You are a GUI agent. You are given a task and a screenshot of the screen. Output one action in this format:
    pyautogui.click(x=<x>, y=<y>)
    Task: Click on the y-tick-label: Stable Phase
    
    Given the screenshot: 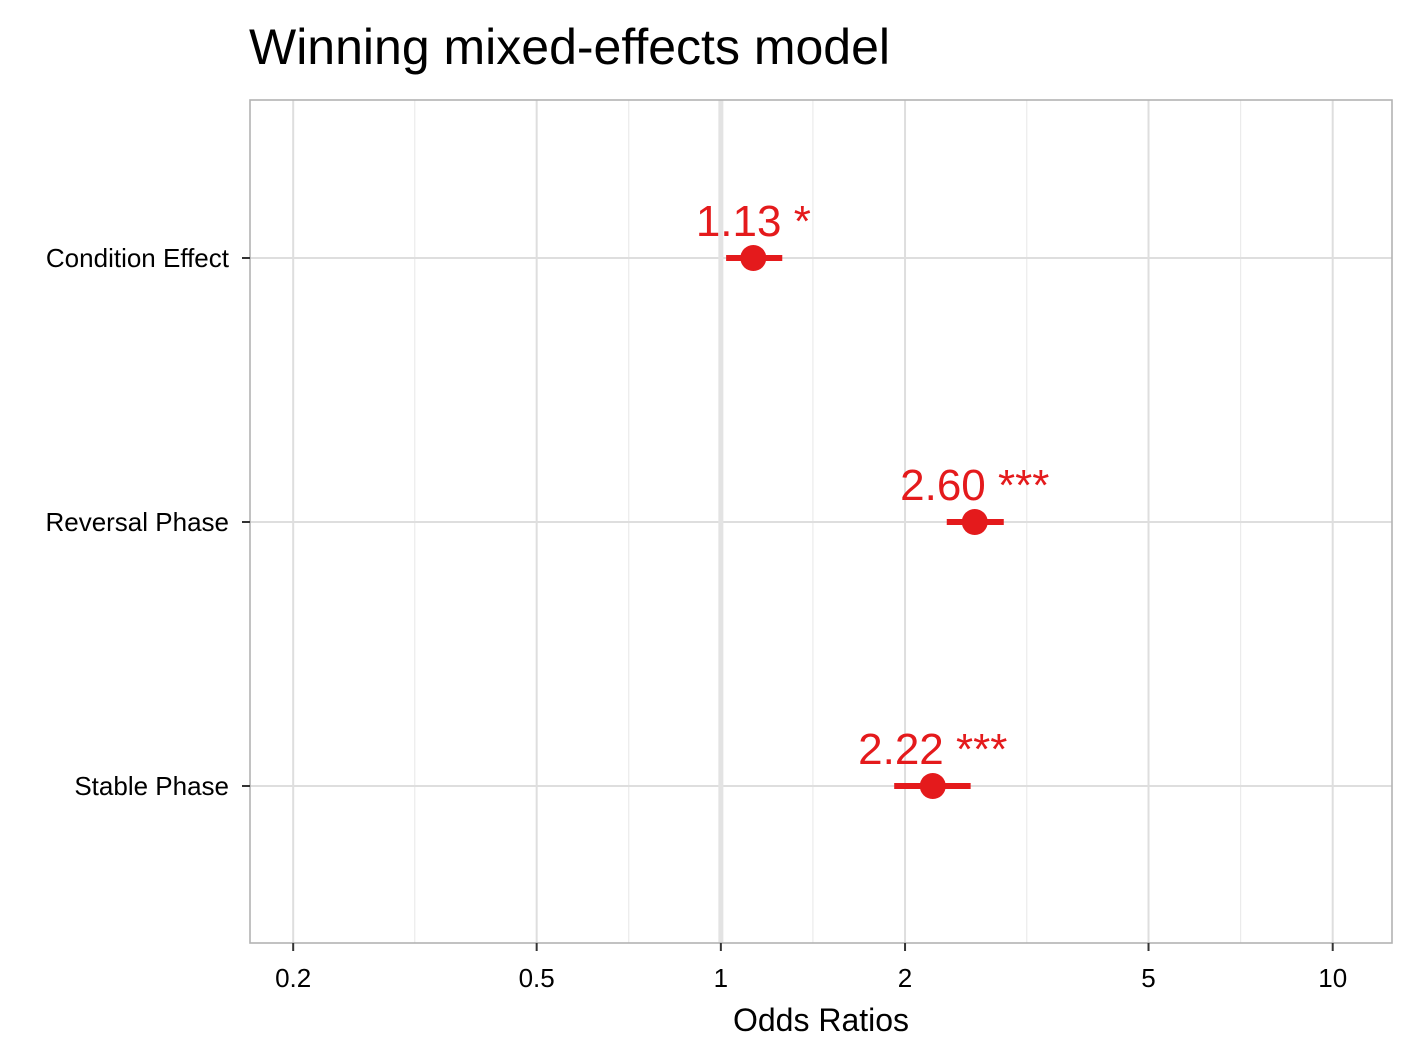 What is the action you would take?
    pyautogui.click(x=151, y=786)
    